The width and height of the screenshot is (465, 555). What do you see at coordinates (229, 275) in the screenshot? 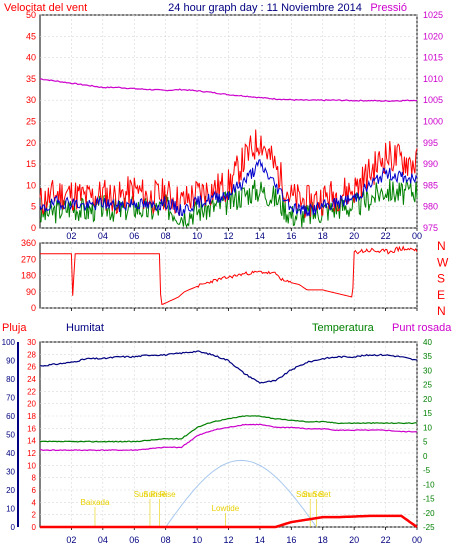
I see `wind-direction-line` at bounding box center [229, 275].